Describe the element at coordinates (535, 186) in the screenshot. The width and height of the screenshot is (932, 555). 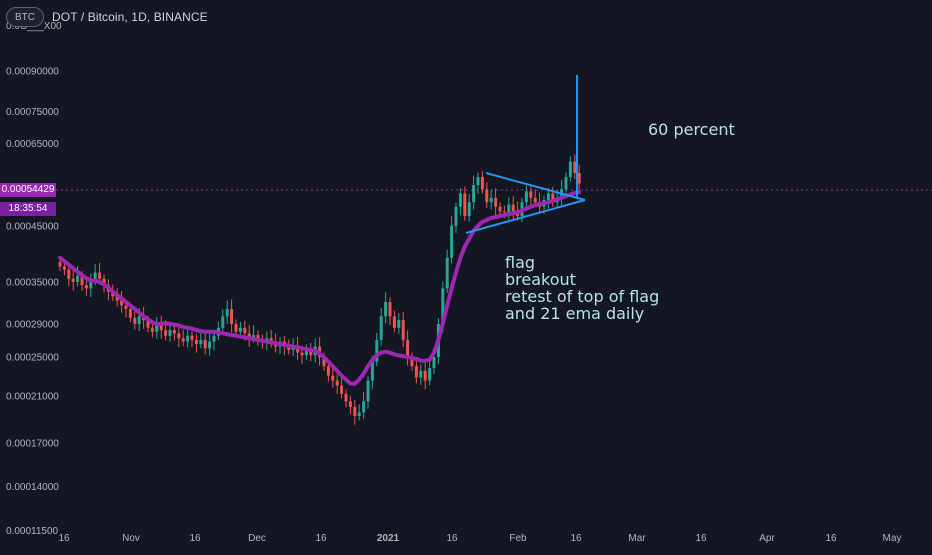
I see `flag-upper-trendline` at that location.